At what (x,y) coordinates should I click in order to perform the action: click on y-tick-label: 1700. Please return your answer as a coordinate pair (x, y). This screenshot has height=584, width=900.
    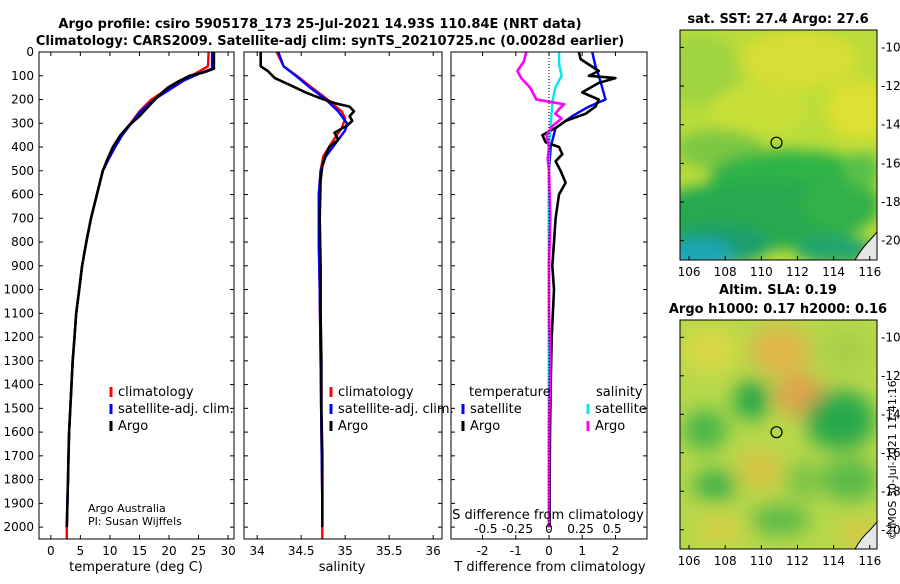
    Looking at the image, I should click on (18, 456).